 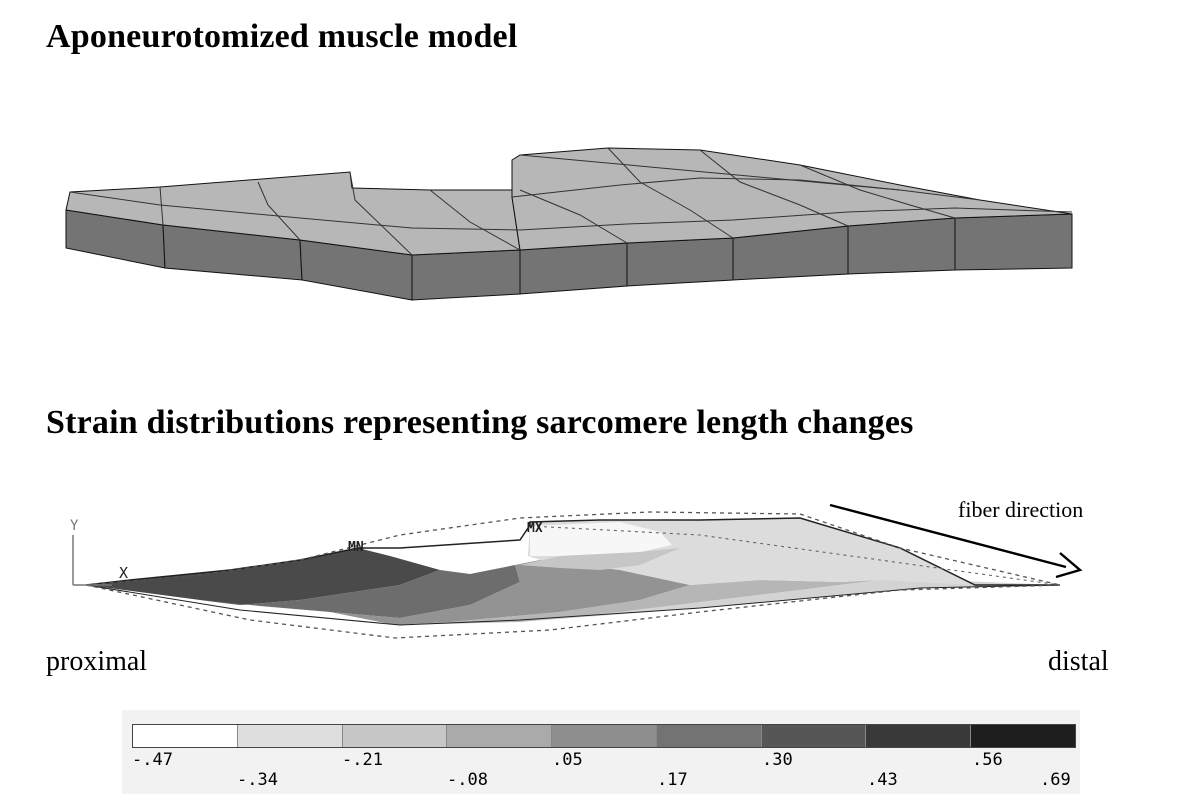 What do you see at coordinates (535, 528) in the screenshot?
I see `mx-marker: MX` at bounding box center [535, 528].